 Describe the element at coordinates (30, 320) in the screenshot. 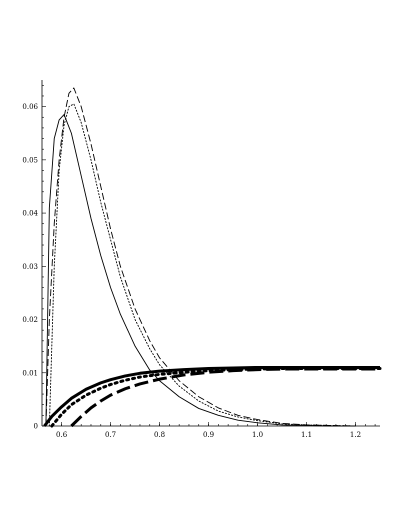

I see `y-tick-label: 0.02` at that location.